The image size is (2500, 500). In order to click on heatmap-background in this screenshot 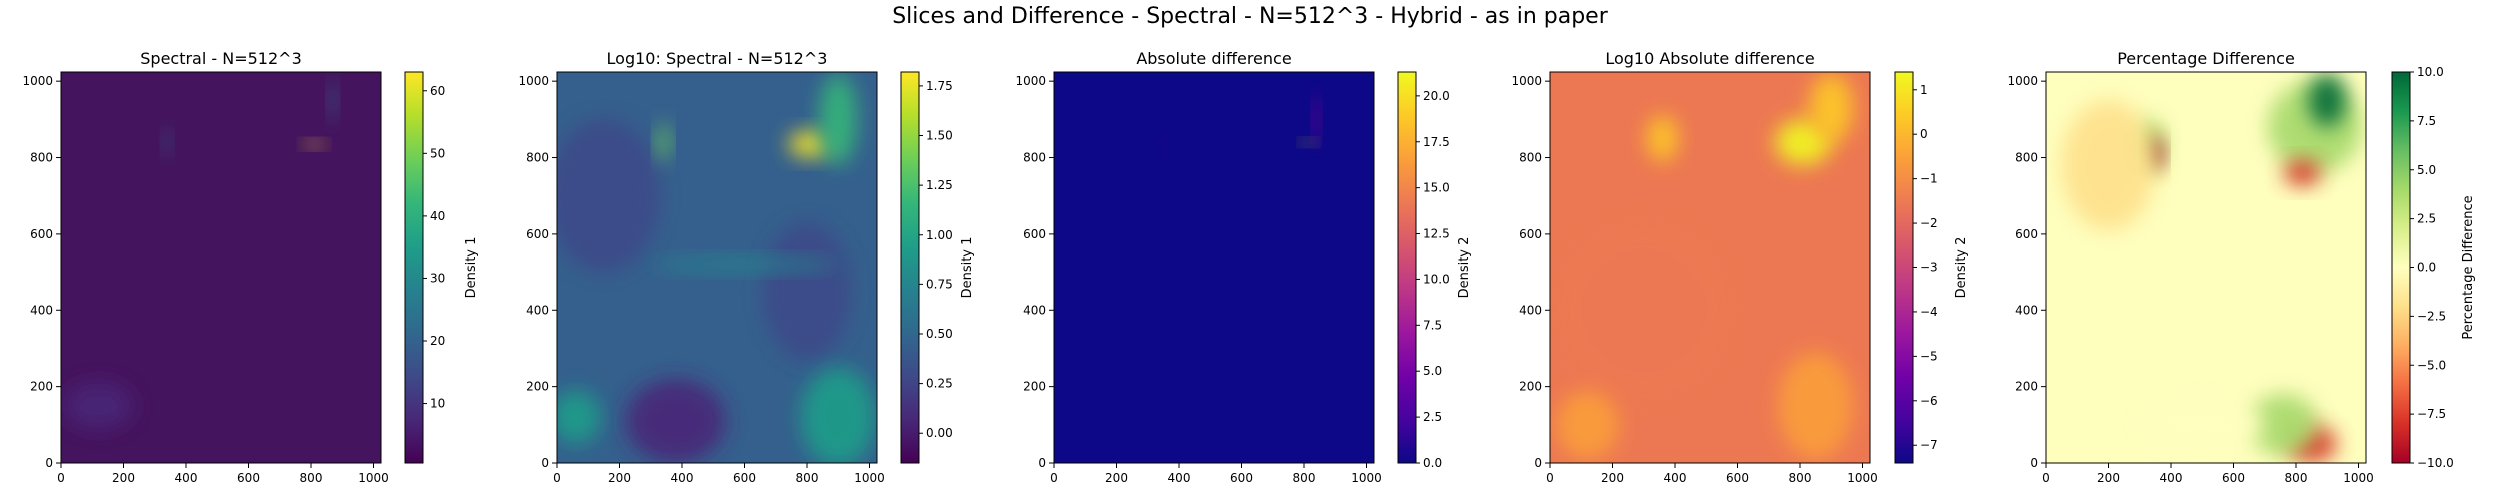, I will do `click(1214, 267)`.